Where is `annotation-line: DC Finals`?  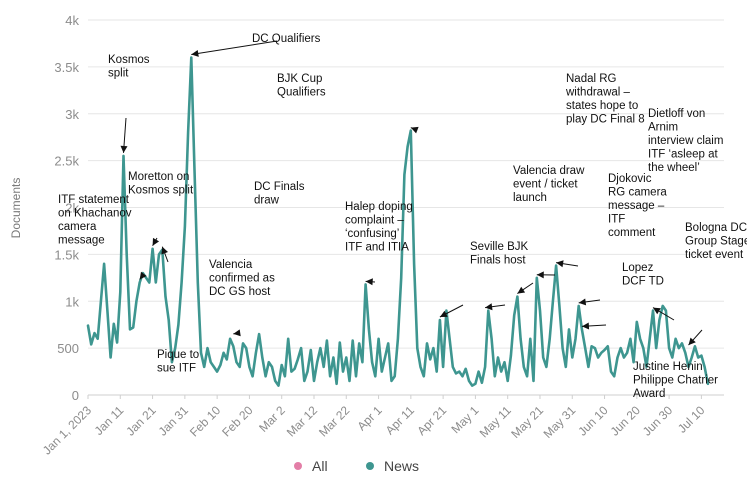
annotation-line: DC Finals is located at coordinates (279, 187).